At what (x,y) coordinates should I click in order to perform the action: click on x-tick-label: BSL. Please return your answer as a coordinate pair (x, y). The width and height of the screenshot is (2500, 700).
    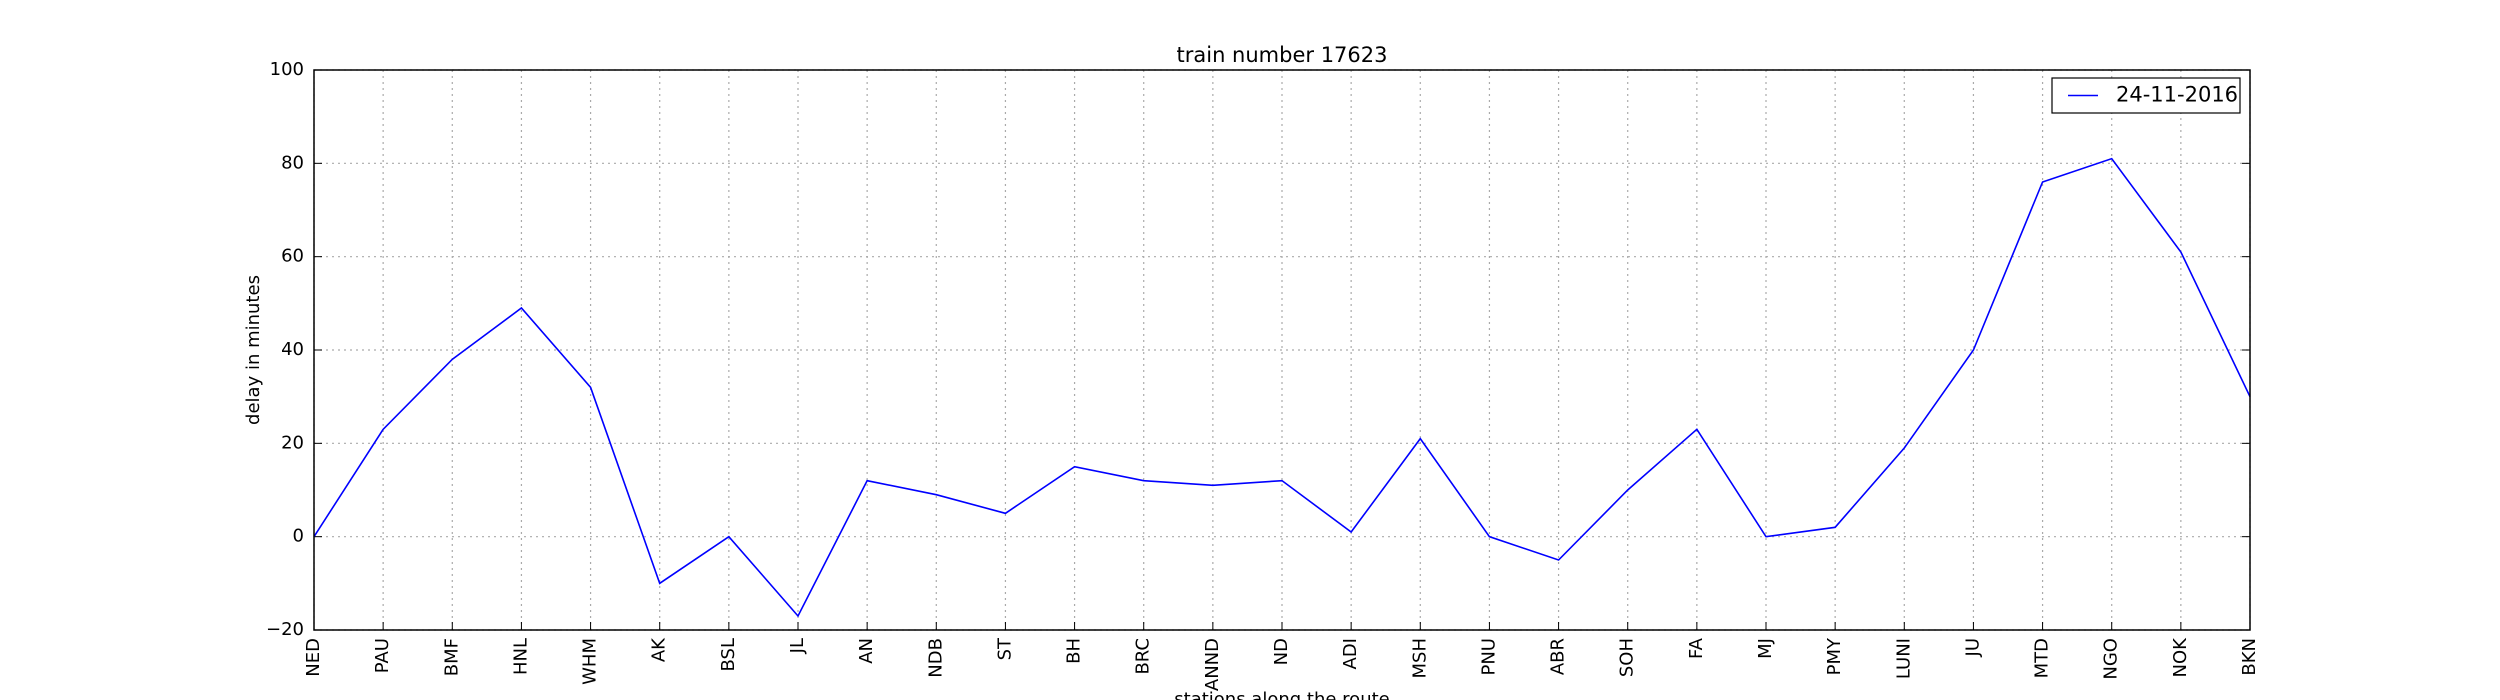
    Looking at the image, I should click on (728, 655).